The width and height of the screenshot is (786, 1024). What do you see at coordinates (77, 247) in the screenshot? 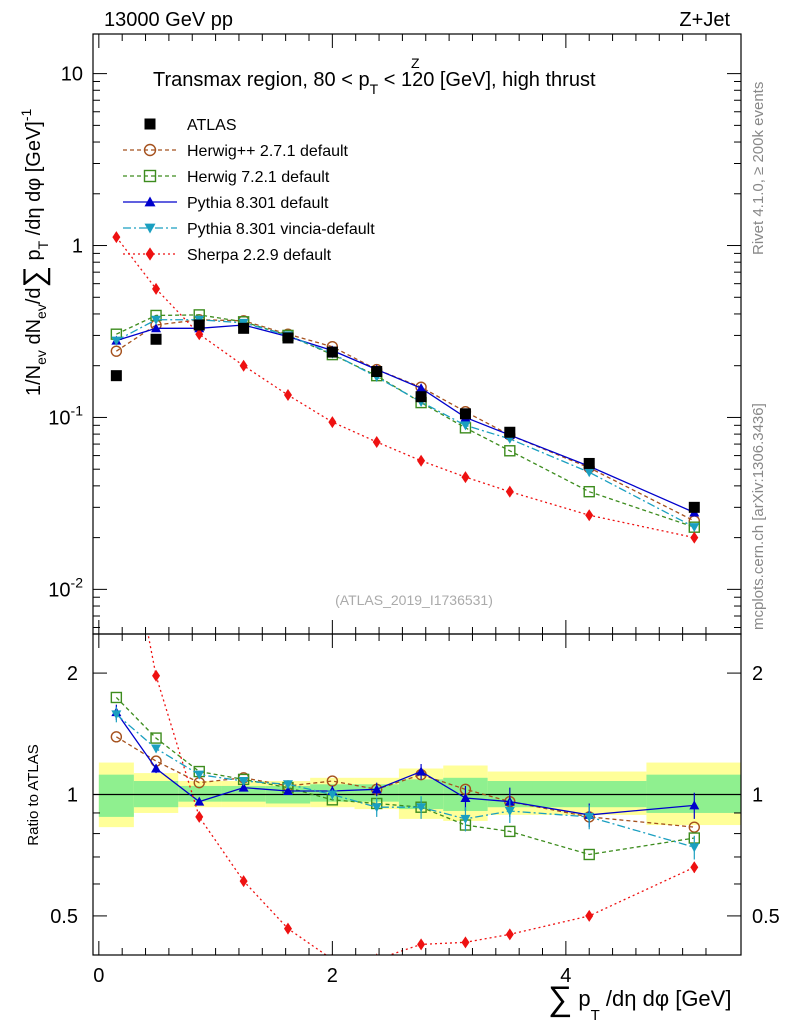
I see `main-ytick-label: 1` at bounding box center [77, 247].